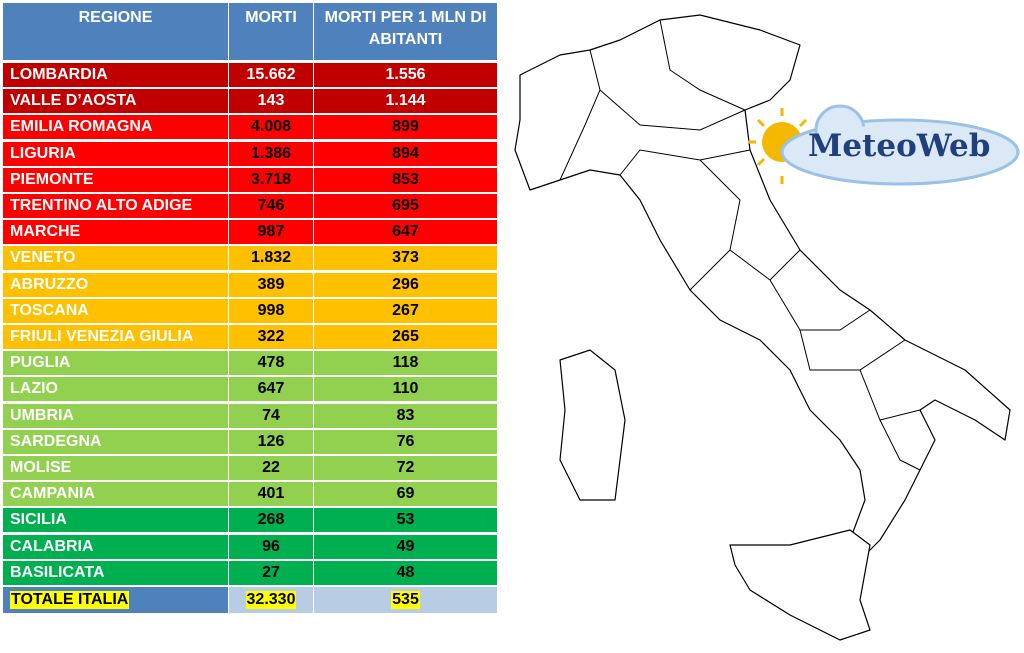 The image size is (1024, 653). Describe the element at coordinates (271, 337) in the screenshot. I see `value-cell: 322` at that location.